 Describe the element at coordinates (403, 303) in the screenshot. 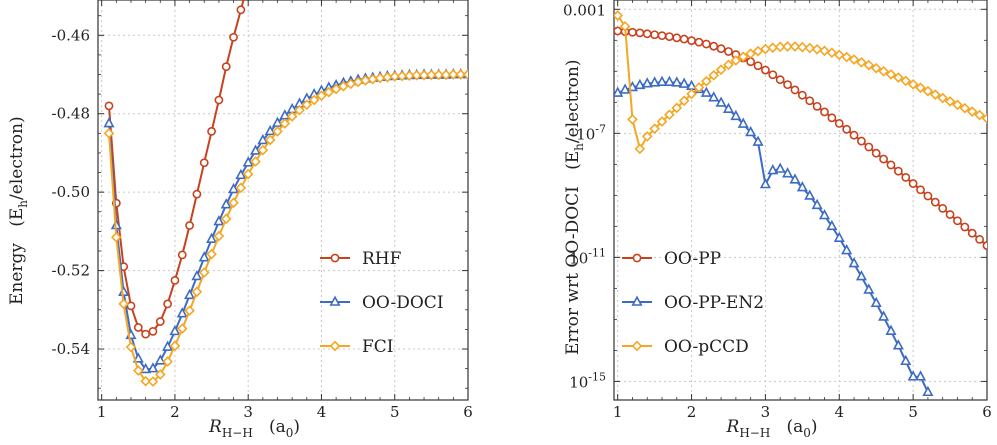

I see `legend-label: OO-DOCI` at that location.